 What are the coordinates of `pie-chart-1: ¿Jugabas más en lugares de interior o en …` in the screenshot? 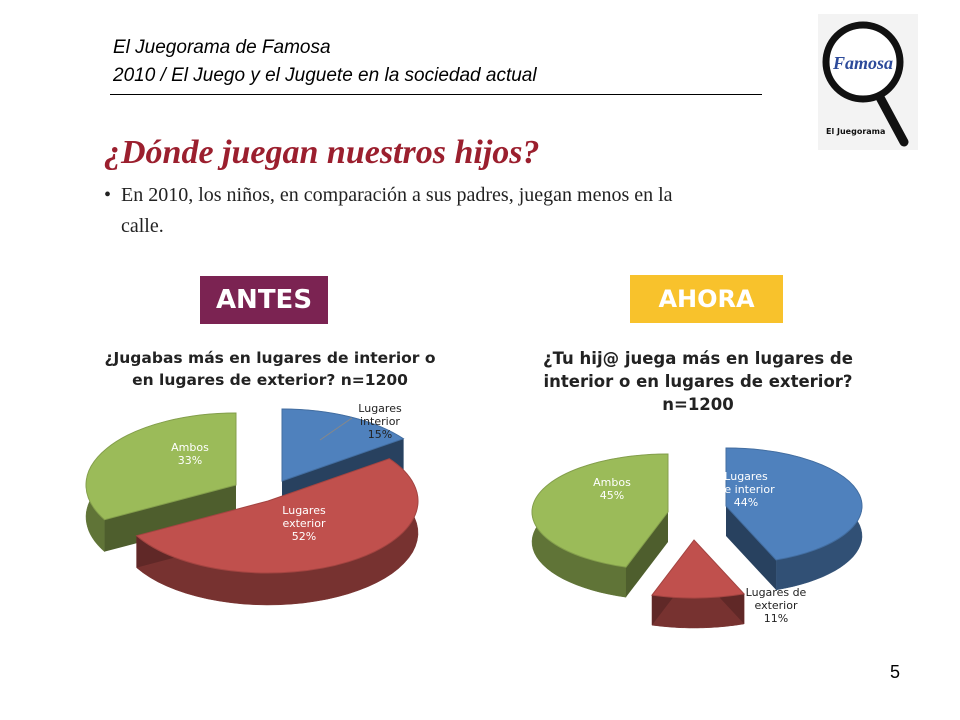 It's located at (260, 477).